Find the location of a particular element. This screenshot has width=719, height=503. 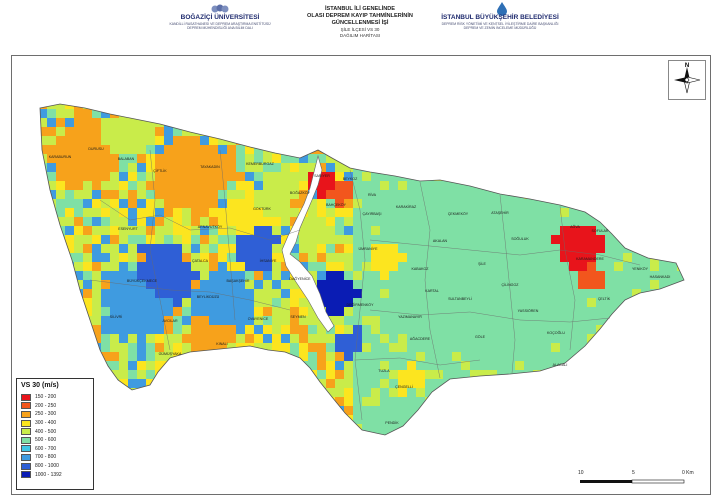

district-label: SEYMEN is located at coordinates (298, 317).